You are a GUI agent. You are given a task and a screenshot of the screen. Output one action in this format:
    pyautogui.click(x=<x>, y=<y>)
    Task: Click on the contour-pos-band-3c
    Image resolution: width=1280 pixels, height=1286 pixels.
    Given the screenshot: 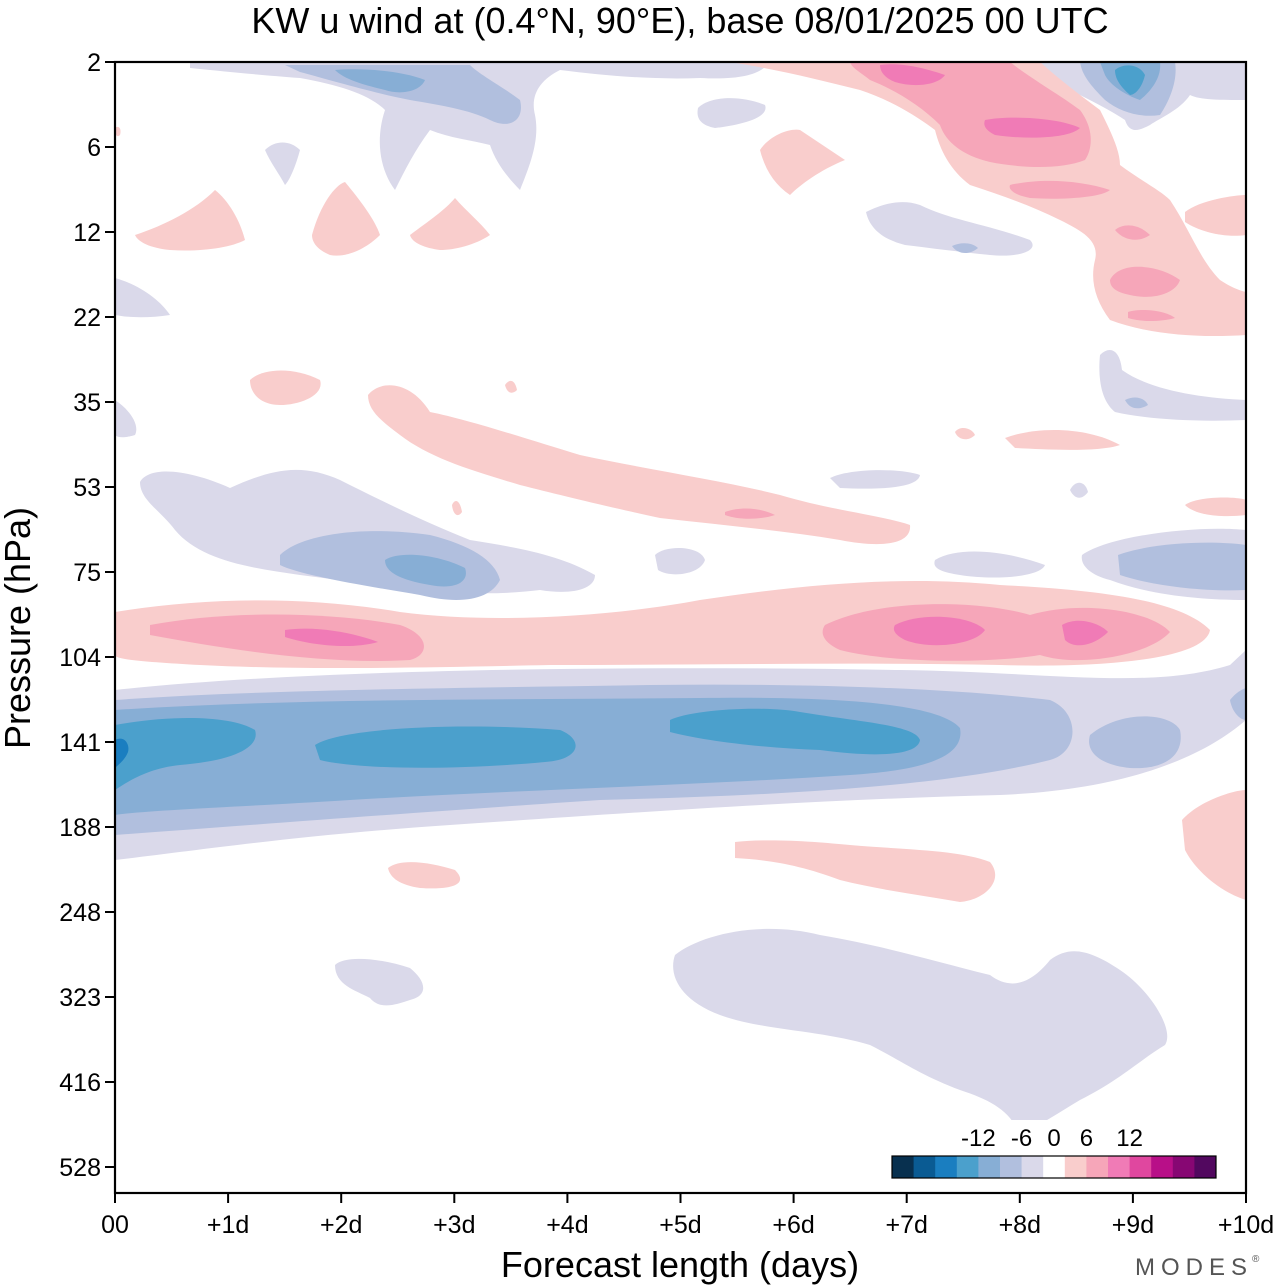 What is the action you would take?
    pyautogui.click(x=1085, y=633)
    